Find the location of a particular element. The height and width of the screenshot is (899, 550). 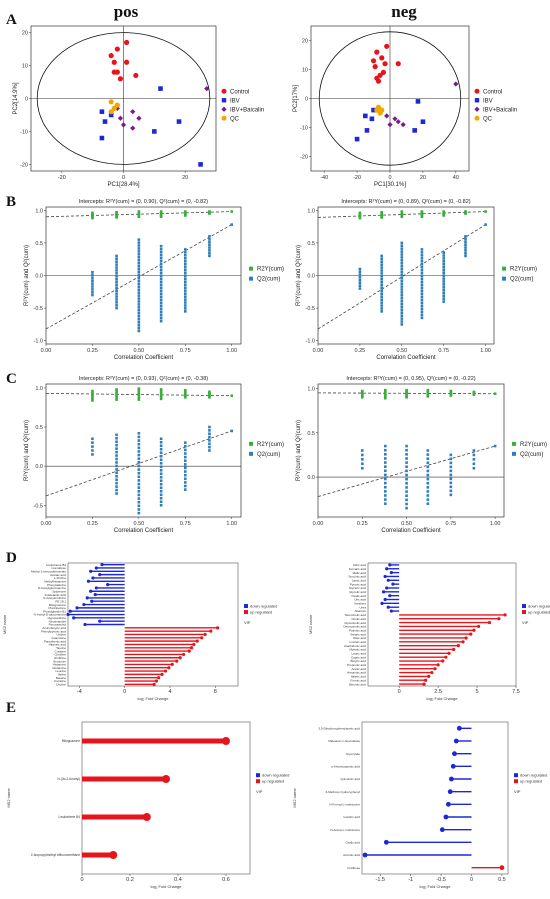

x-tick-label: -0.5 is located at coordinates (440, 880).